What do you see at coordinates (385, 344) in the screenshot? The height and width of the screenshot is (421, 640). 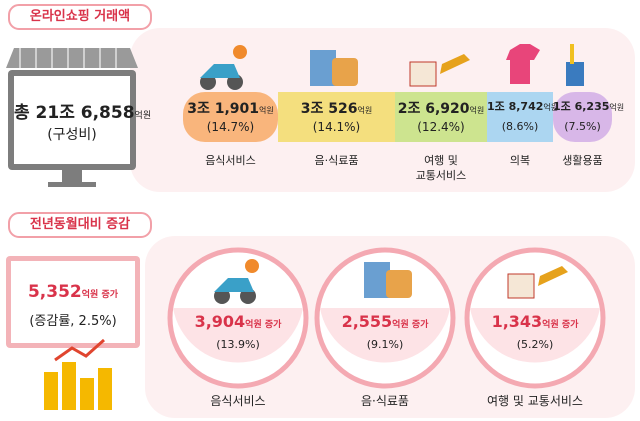 I see `rate: (9.1%)` at bounding box center [385, 344].